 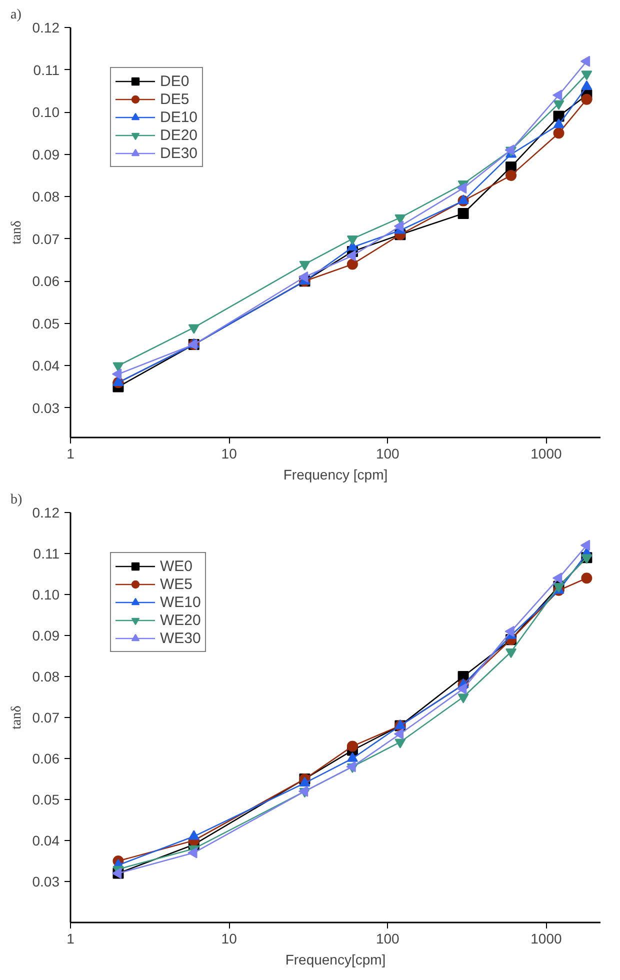 What do you see at coordinates (176, 584) in the screenshot?
I see `legend-label: WE5` at bounding box center [176, 584].